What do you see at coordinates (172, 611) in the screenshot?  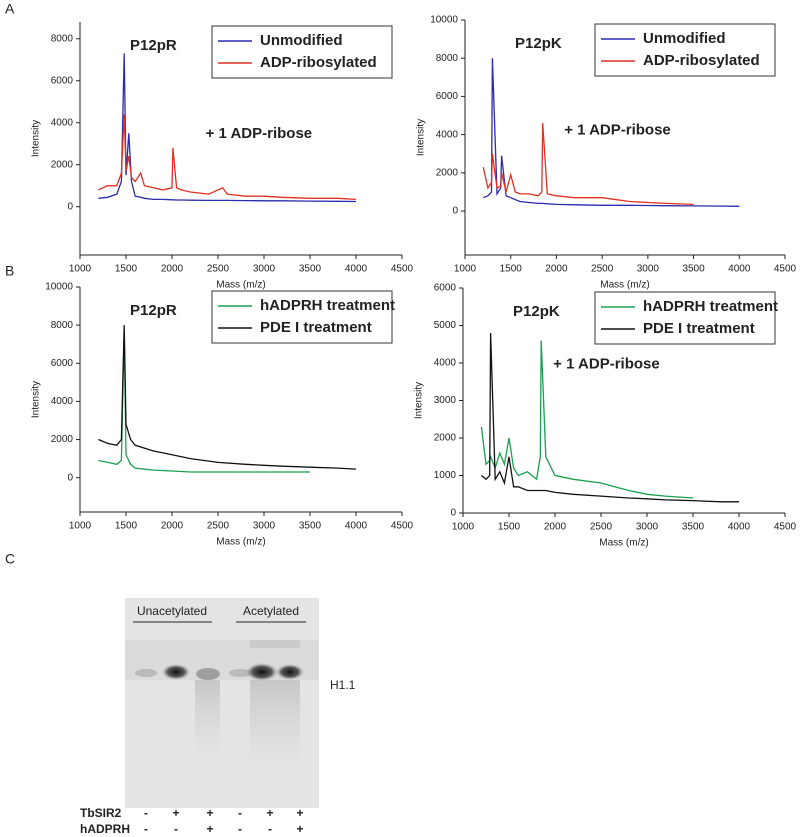 I see `group-label: Unacetylated` at bounding box center [172, 611].